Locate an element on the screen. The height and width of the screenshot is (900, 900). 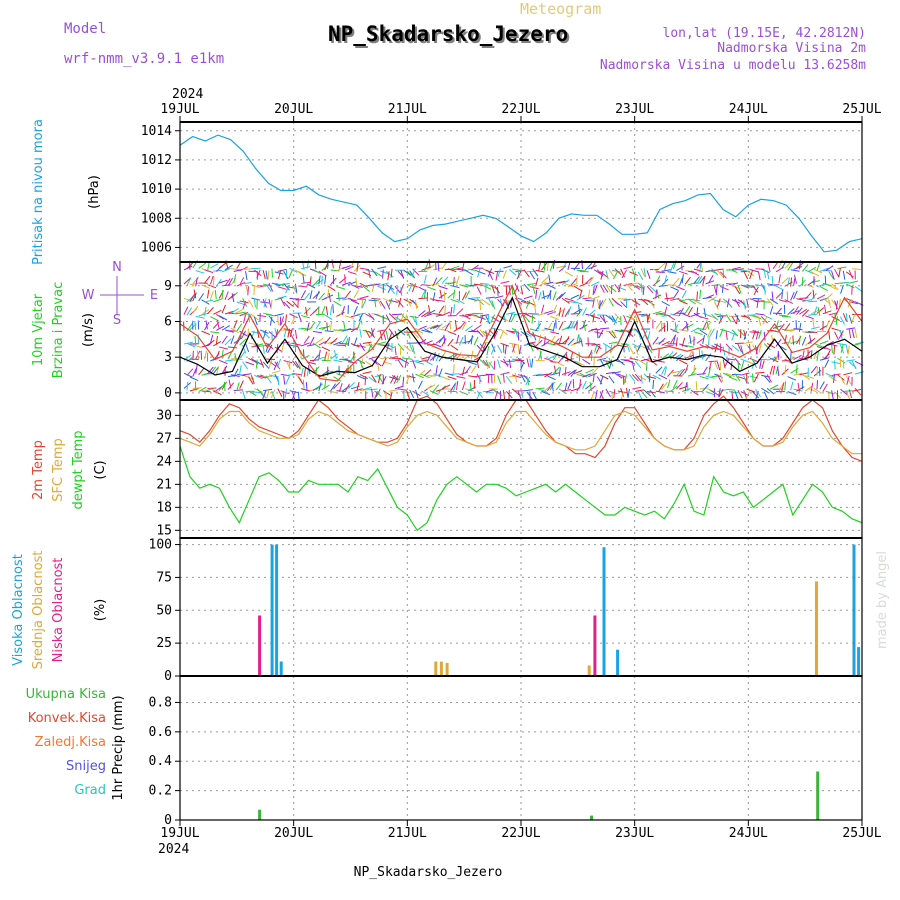
y-tick-label: 25 is located at coordinates (164, 643).